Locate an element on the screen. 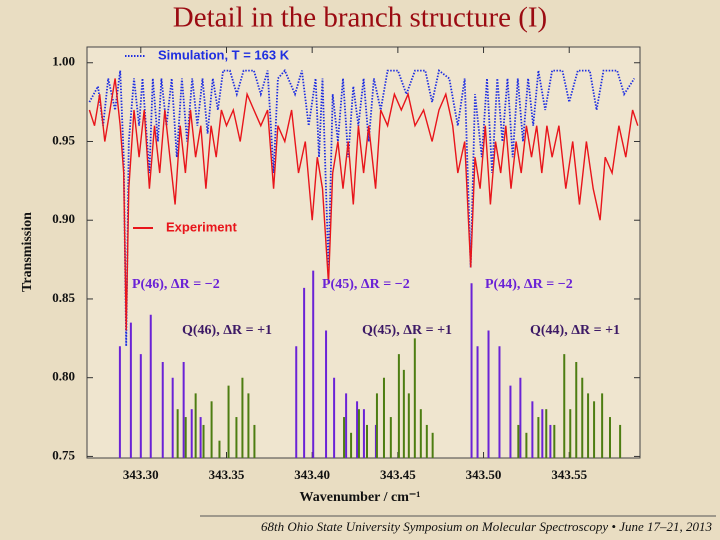  legend-label: Experiment is located at coordinates (201, 226).